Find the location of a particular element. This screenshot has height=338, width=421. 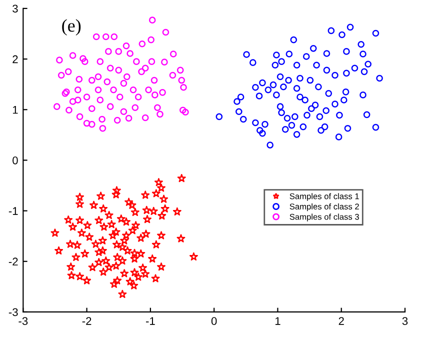

y-tick-label: 3 is located at coordinates (15, 8).